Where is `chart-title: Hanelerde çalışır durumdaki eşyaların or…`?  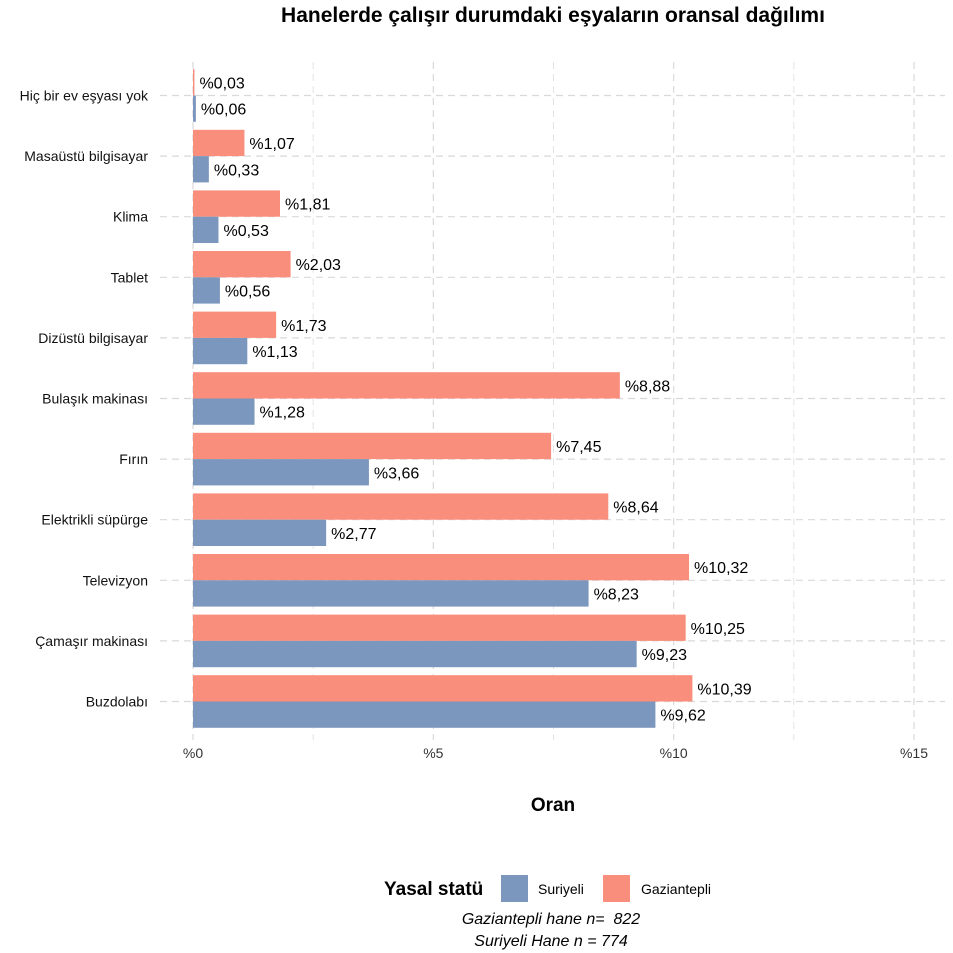
chart-title: Hanelerde çalışır durumdaki eşyaların or… is located at coordinates (553, 15).